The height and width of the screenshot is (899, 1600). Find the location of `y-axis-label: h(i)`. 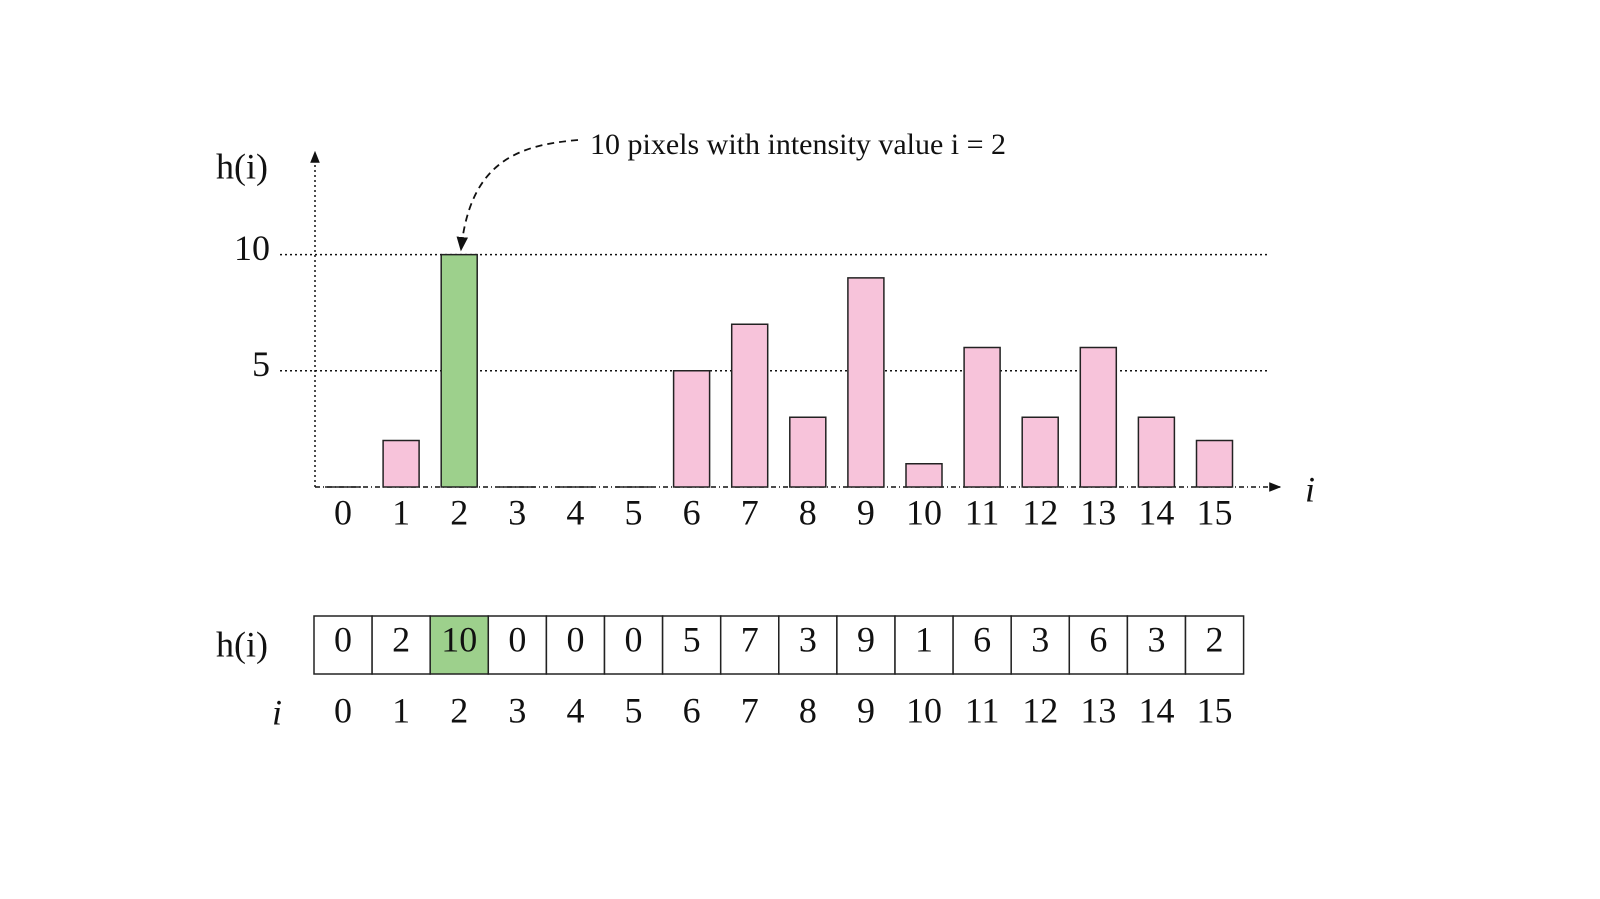

y-axis-label: h(i) is located at coordinates (242, 166).